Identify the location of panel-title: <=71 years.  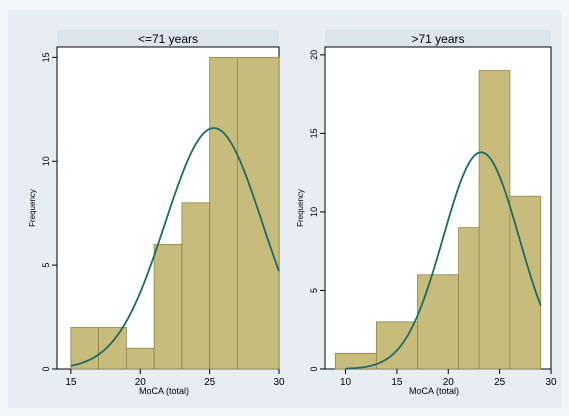
(168, 39).